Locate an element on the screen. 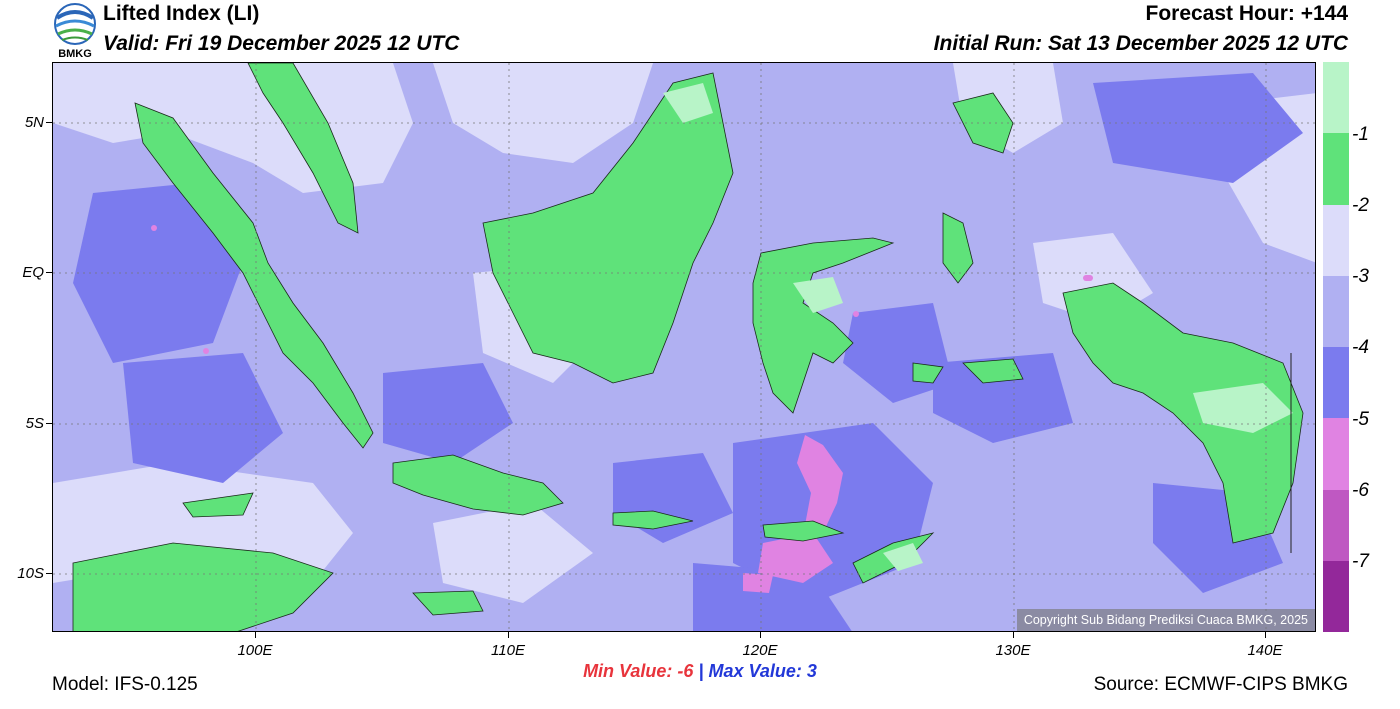 The height and width of the screenshot is (709, 1400). colorbar-label: -7 is located at coordinates (1360, 561).